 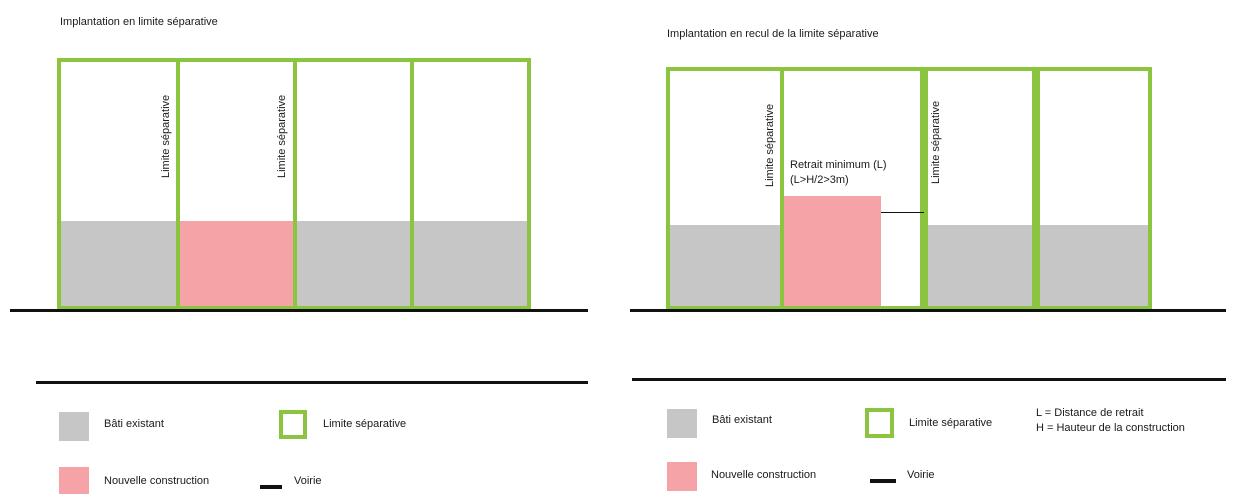 What do you see at coordinates (819, 180) in the screenshot?
I see `setback-label-line-2: (L>H/2>3m)` at bounding box center [819, 180].